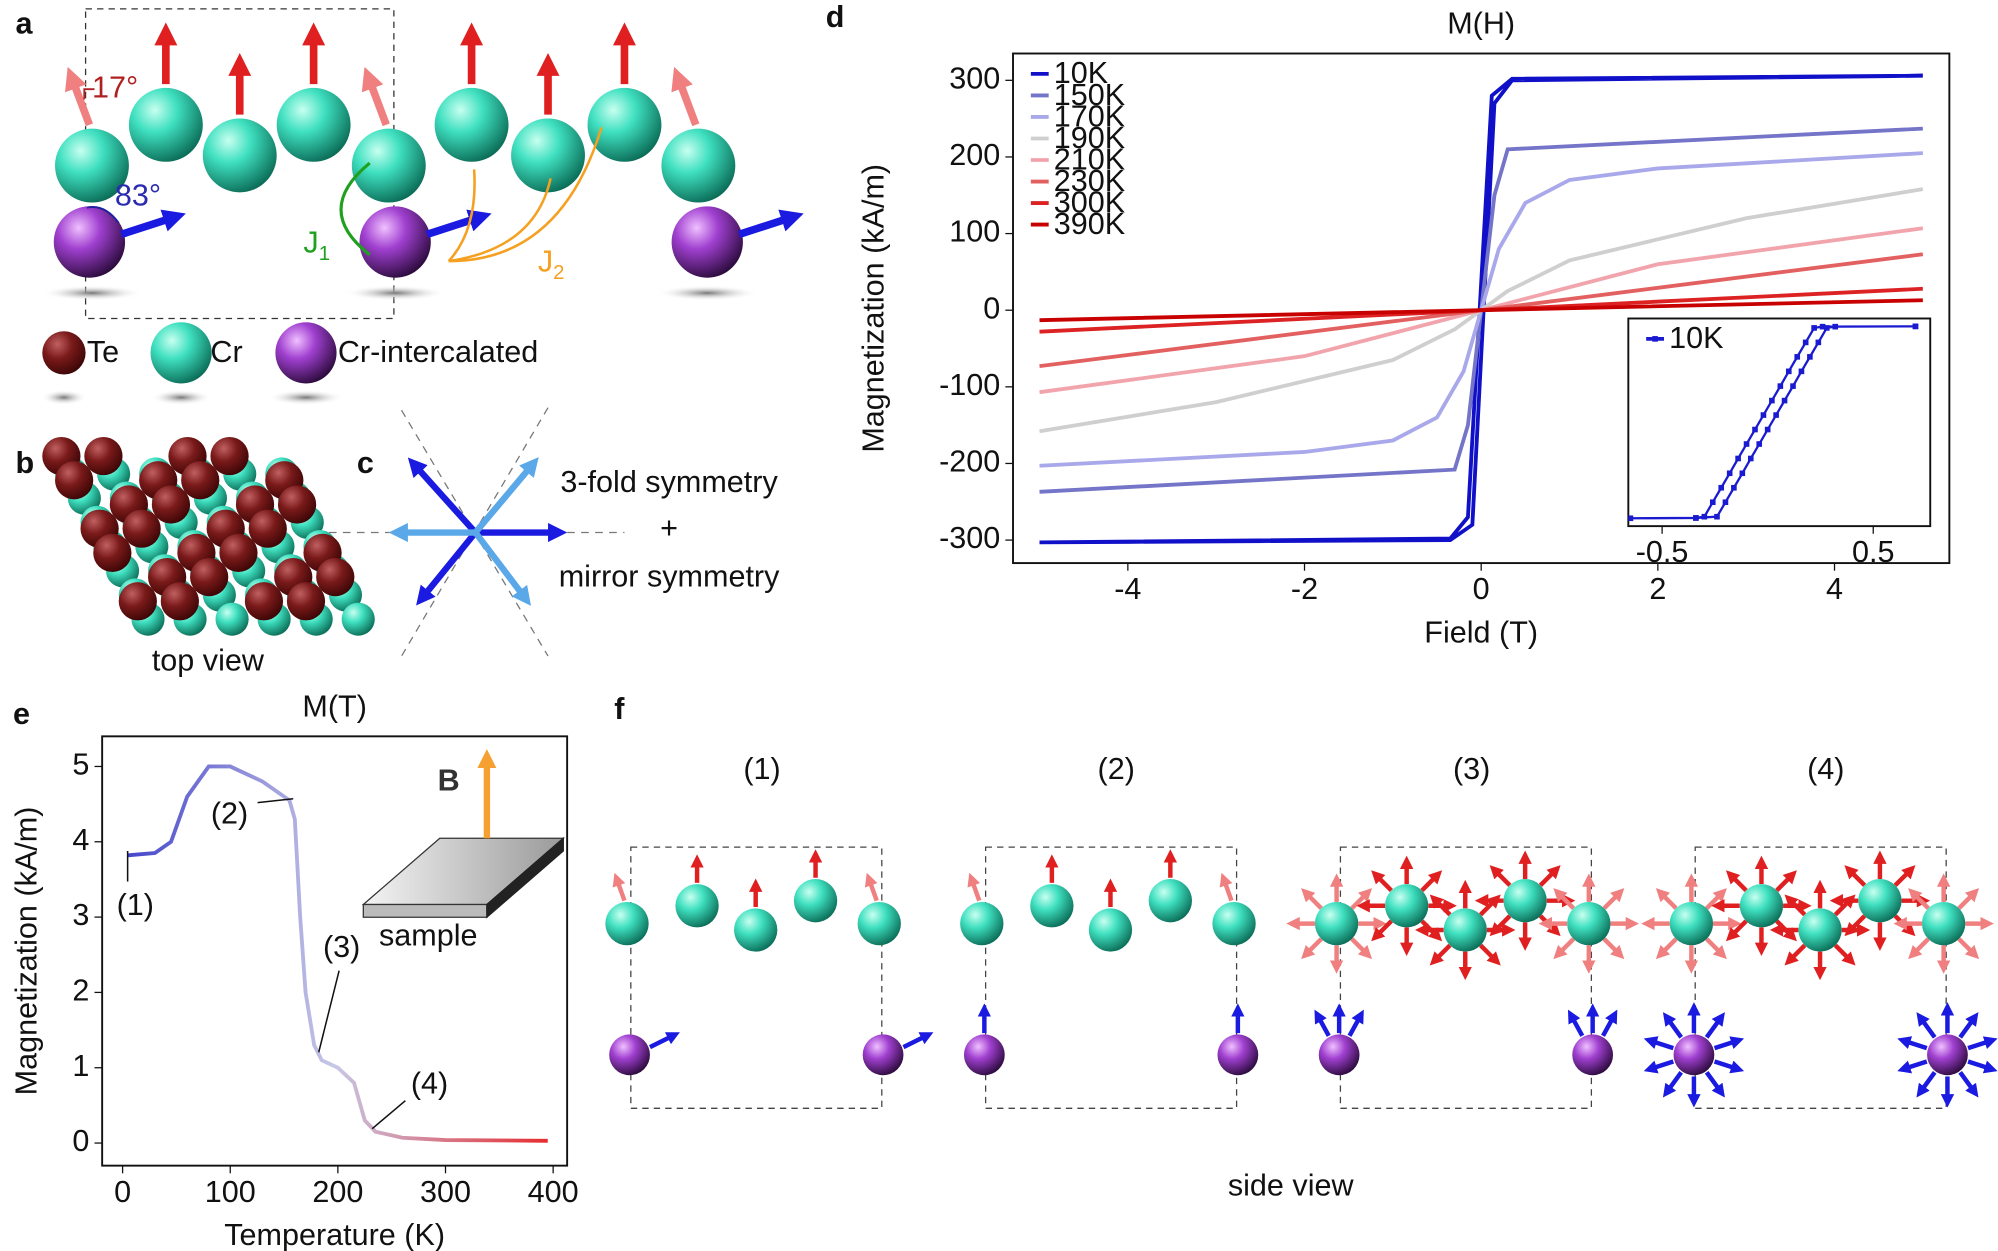 Image resolution: width=1998 pixels, height=1251 pixels. Describe the element at coordinates (89, 94) in the screenshot. I see `angle-mark` at that location.